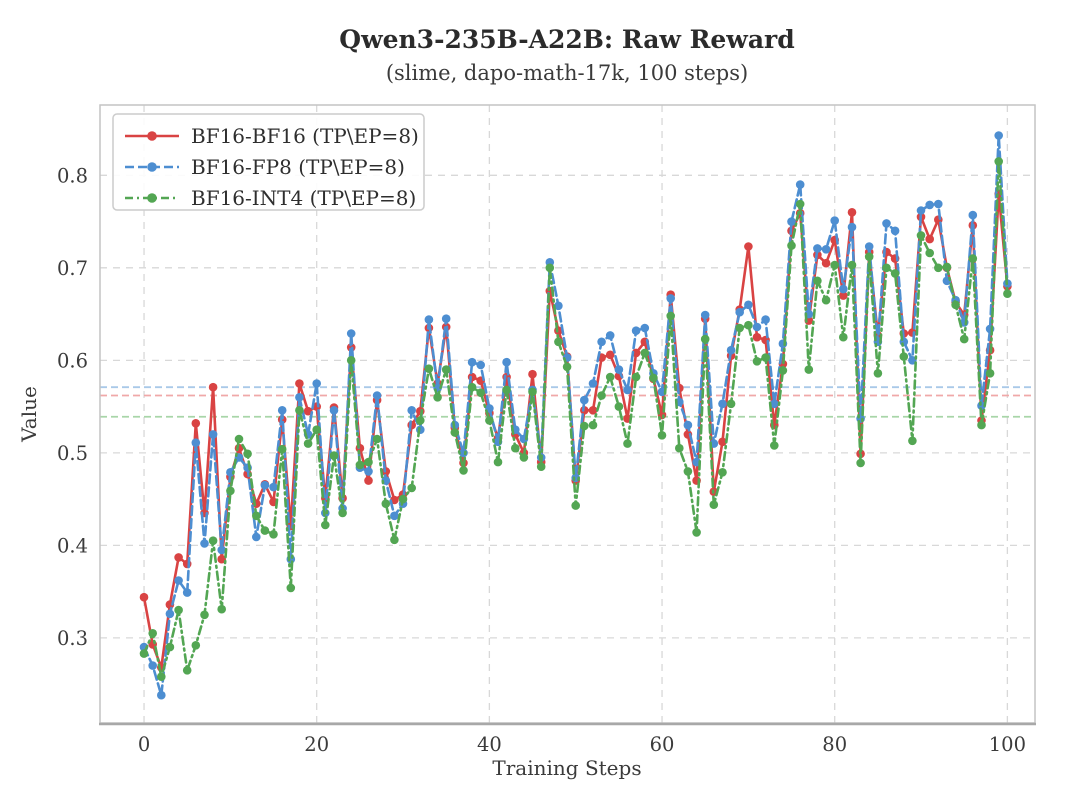 Image resolution: width=1080 pixels, height=810 pixels. Describe the element at coordinates (72, 360) in the screenshot. I see `y-tick-label-0.6: 0.6` at that location.